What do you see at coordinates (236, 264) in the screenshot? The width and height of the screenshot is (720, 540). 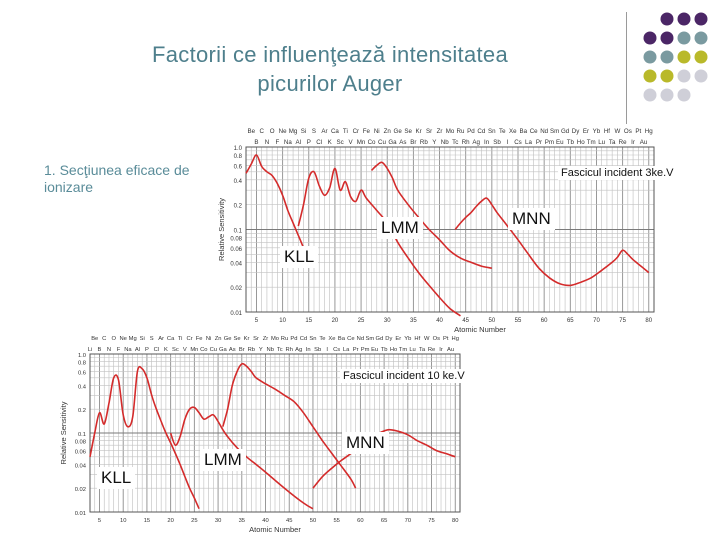 I see `y-tick-label: 0.04` at bounding box center [236, 264].